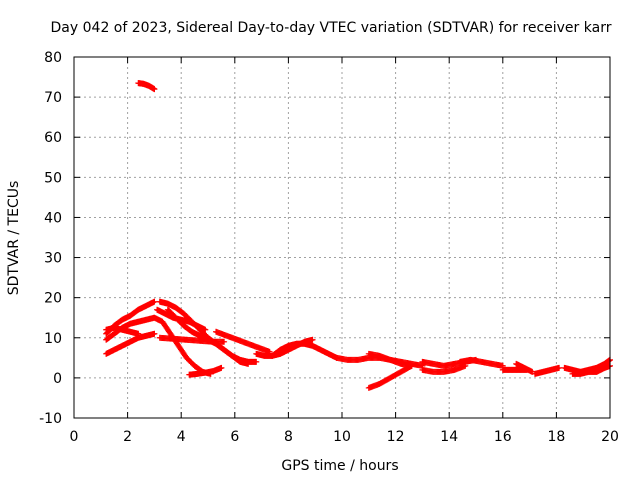  What do you see at coordinates (449, 437) in the screenshot?
I see `x-tick-label: 14` at bounding box center [449, 437].